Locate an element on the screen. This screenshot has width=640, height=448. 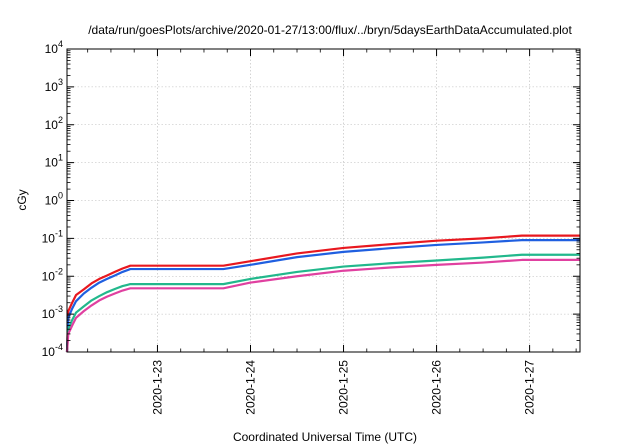
x-tick-label: 2020-1-24 is located at coordinates (250, 387).